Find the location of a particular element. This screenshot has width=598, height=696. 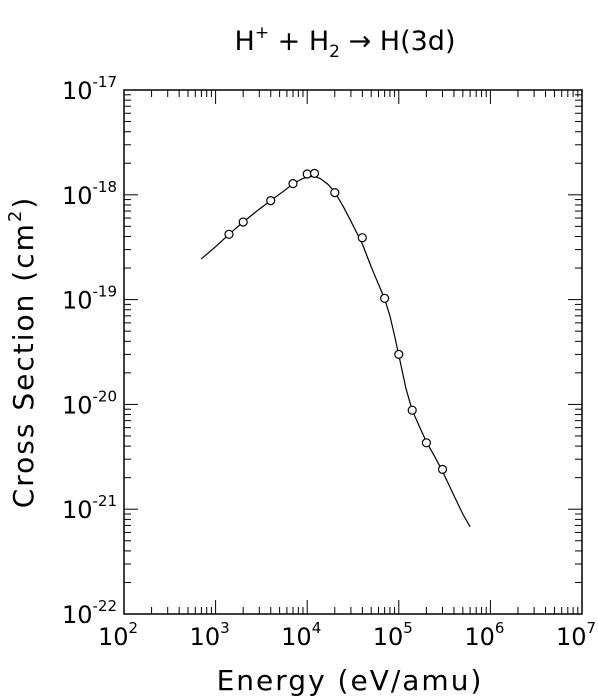

x-tick-label: 10² is located at coordinates (118, 635).